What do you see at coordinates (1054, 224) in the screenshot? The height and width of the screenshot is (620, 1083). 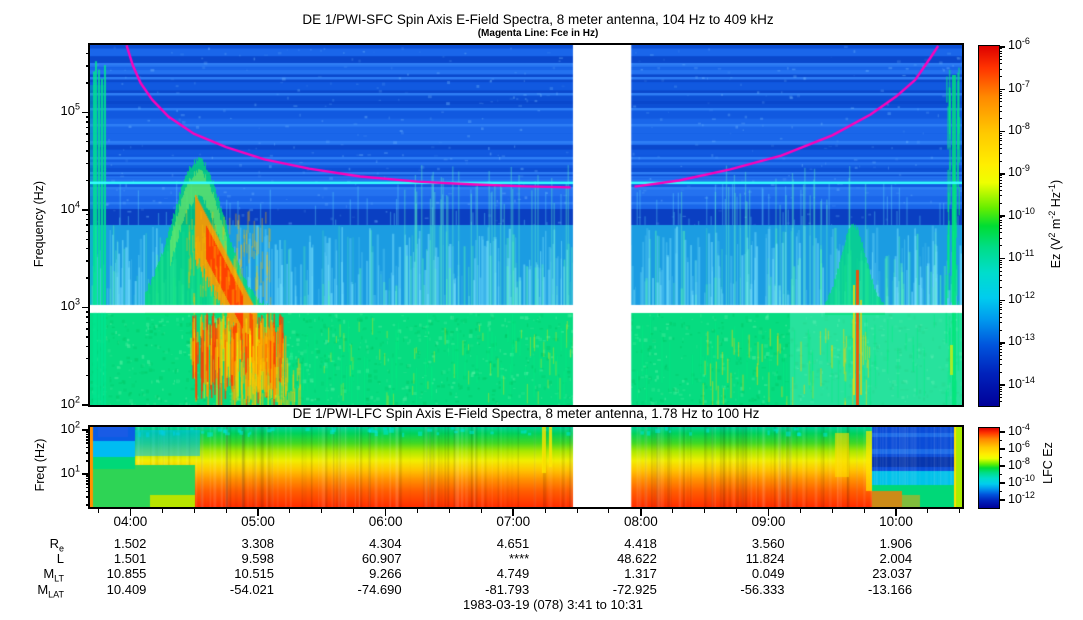 I see `sfc-colorbar-unit-label: Ez (V2 m-2 Hz-1)` at bounding box center [1054, 224].